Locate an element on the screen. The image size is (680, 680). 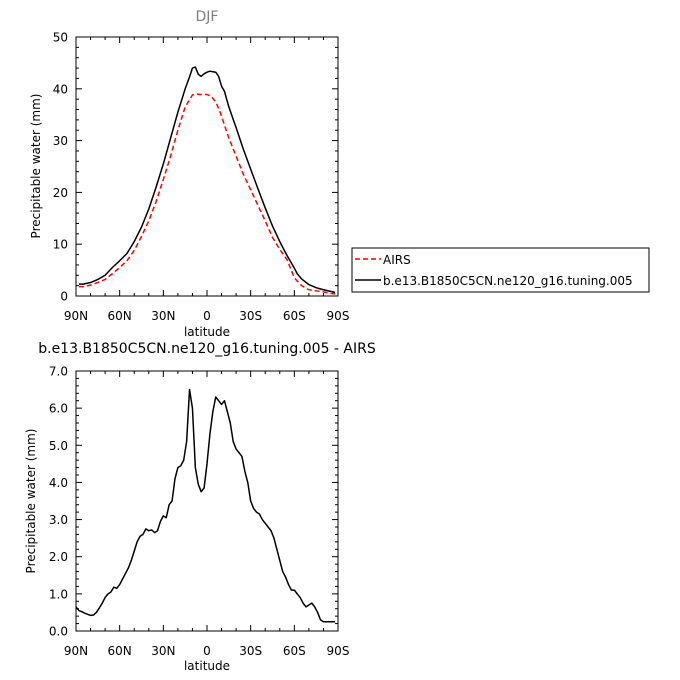
y-tick-label: 20 is located at coordinates (60, 193).